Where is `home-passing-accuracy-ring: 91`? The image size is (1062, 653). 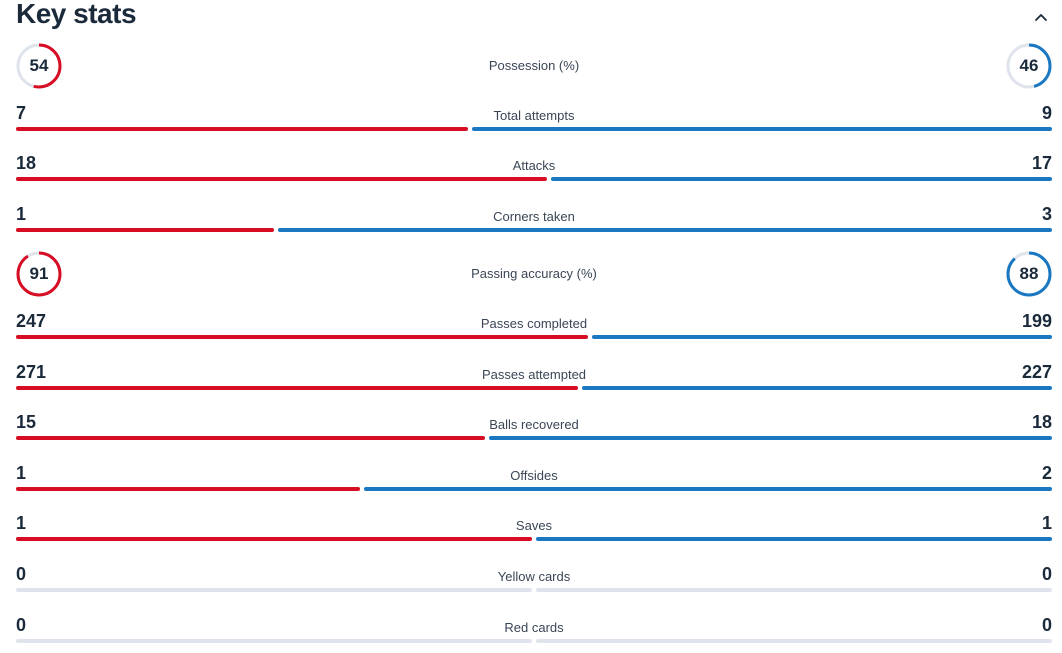
home-passing-accuracy-ring: 91 is located at coordinates (39, 274).